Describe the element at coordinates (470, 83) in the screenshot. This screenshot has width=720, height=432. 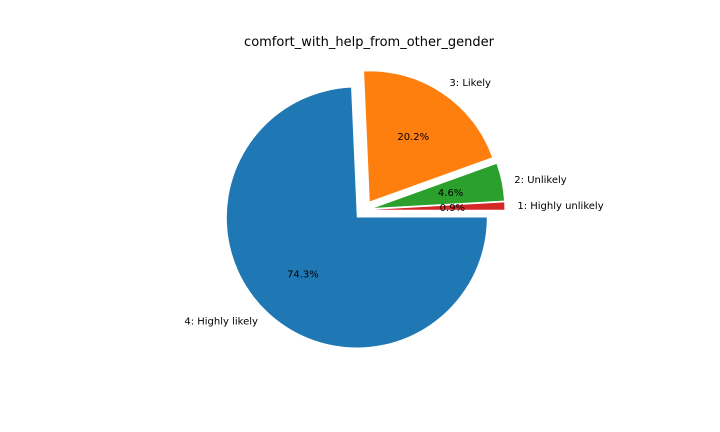
I see `pie-category-label: 3: Likely` at that location.